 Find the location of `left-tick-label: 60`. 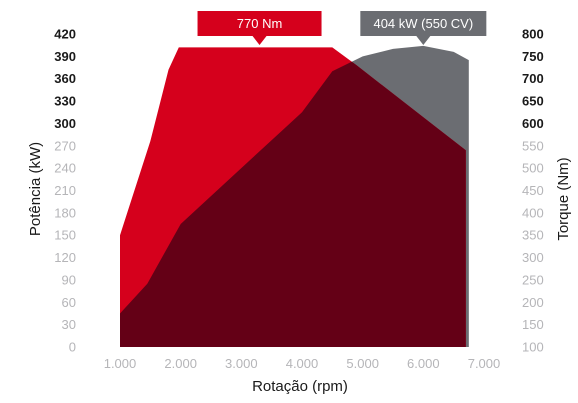

left-tick-label: 60 is located at coordinates (69, 302).